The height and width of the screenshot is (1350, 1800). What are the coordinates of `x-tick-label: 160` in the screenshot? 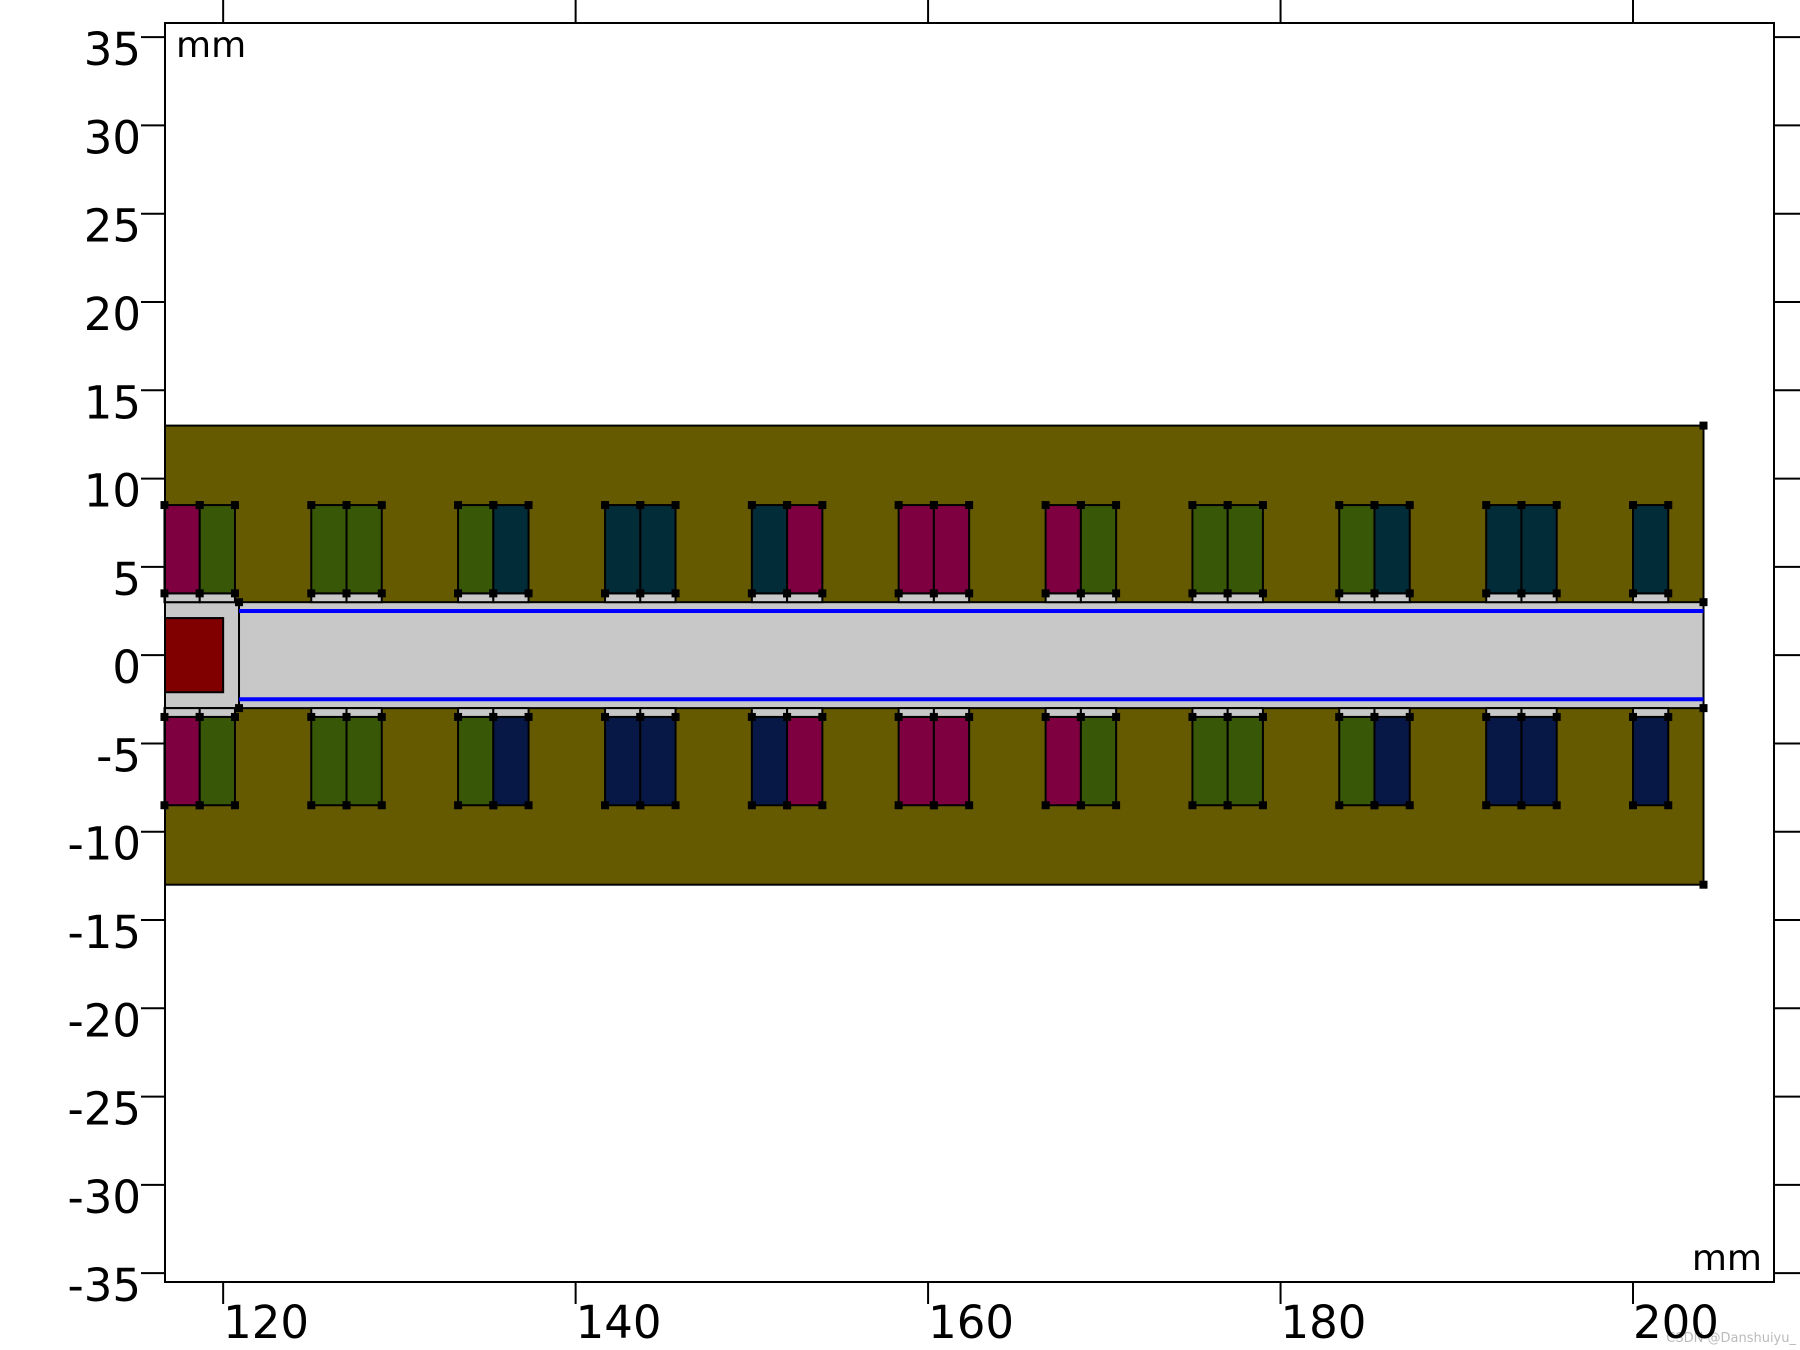 It's located at (971, 1322).